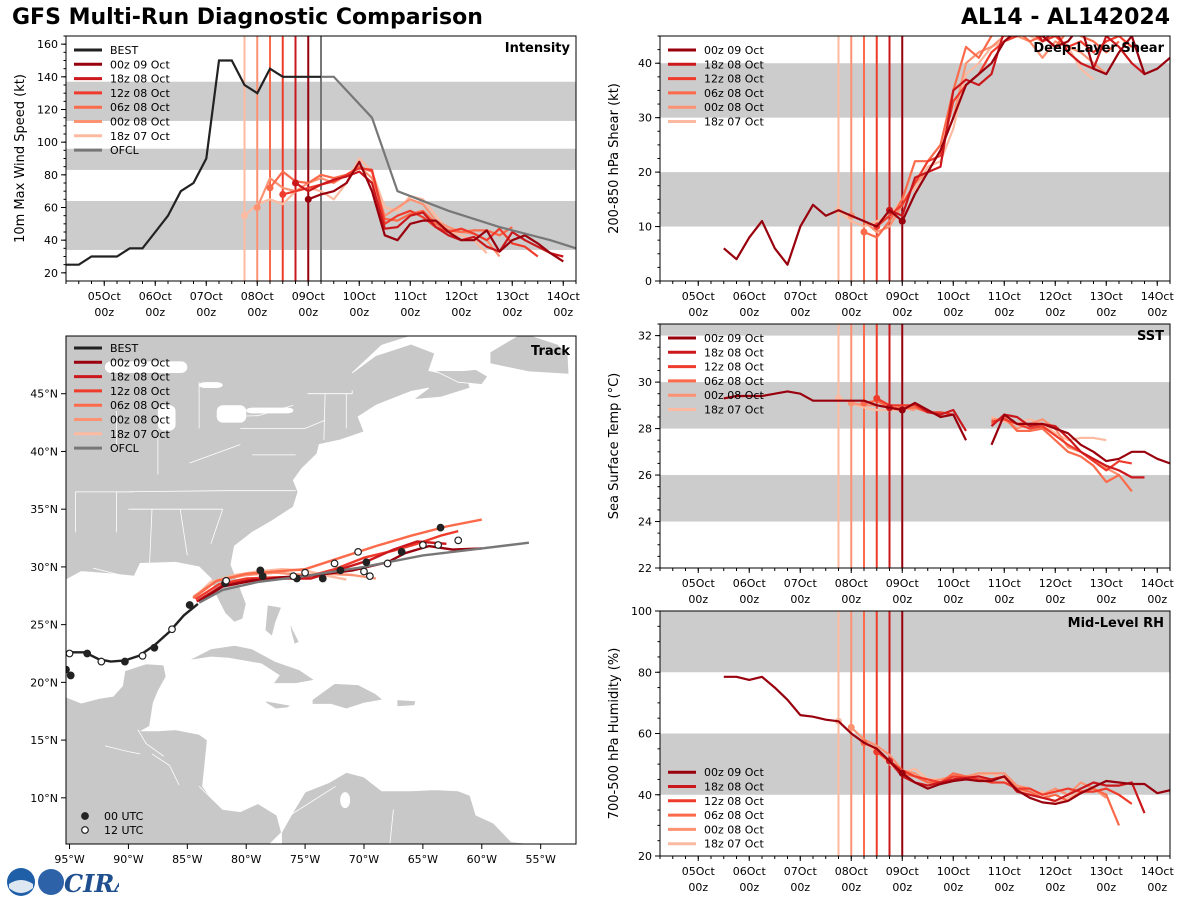 This screenshot has width=1200, height=900. What do you see at coordinates (246, 859) in the screenshot?
I see `track-x-tick-label: 80°W` at bounding box center [246, 859].